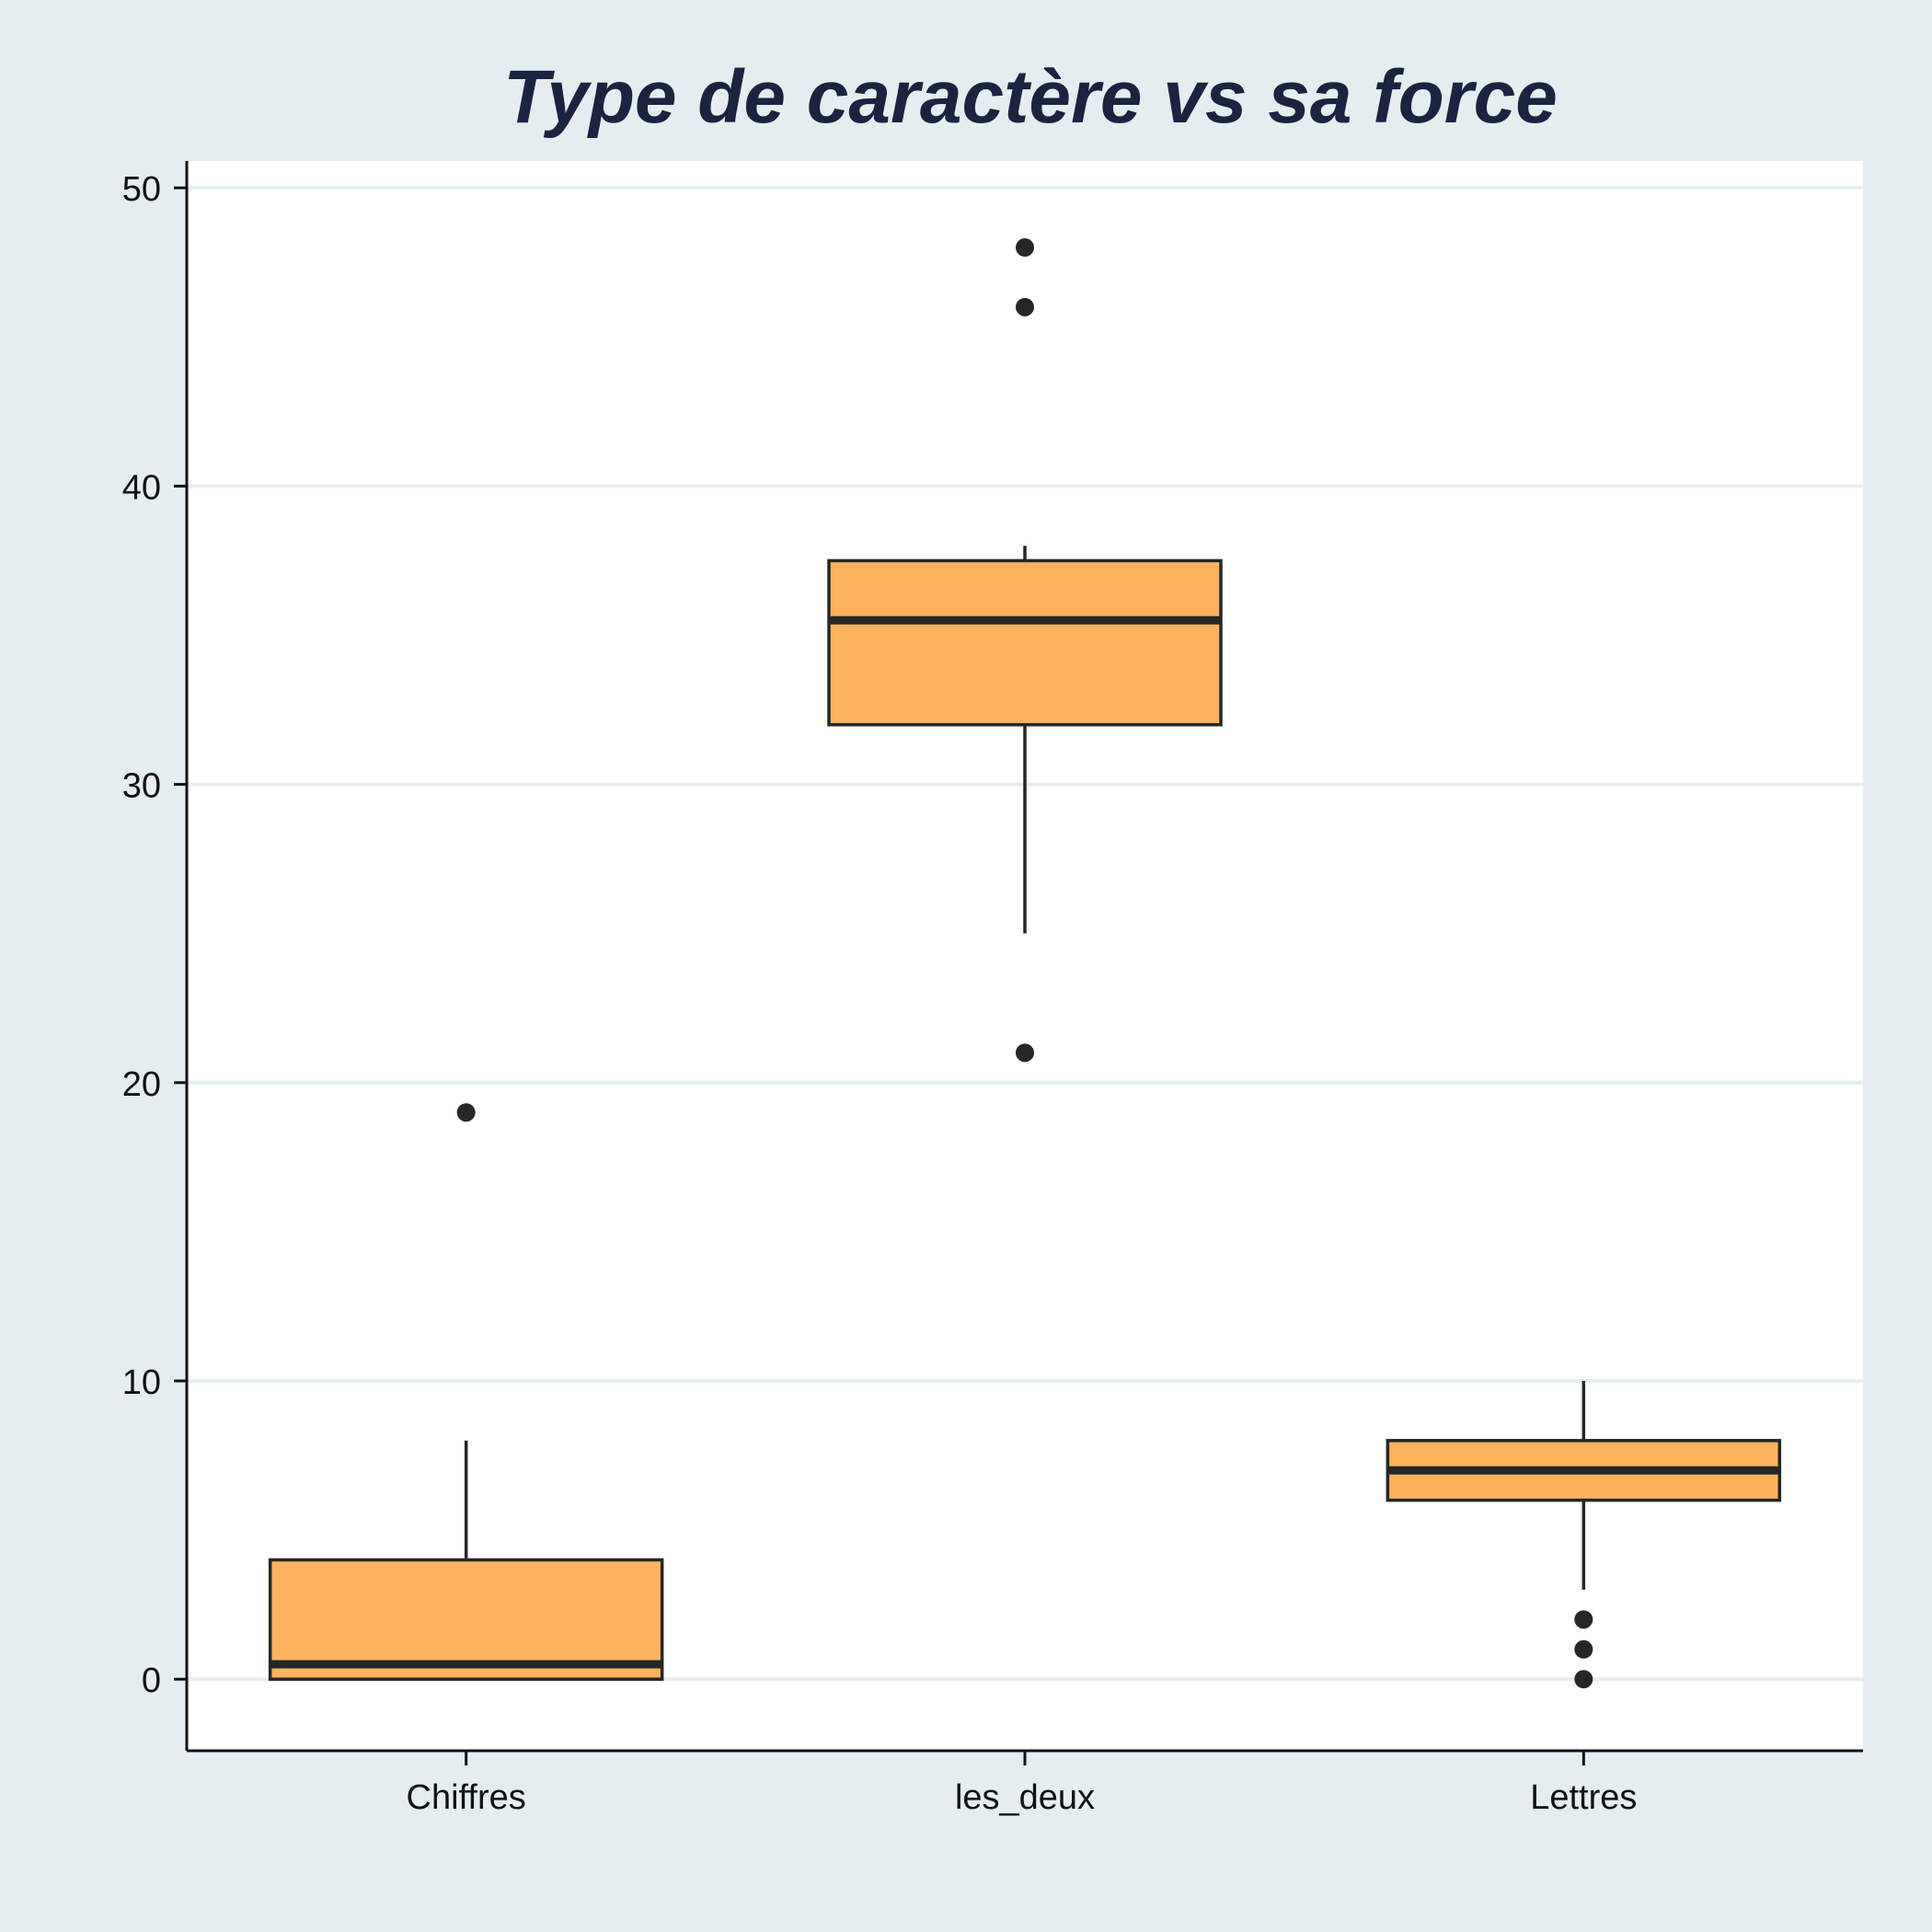 The height and width of the screenshot is (1932, 1932). Describe the element at coordinates (141, 189) in the screenshot. I see `y-tick-label: 50` at that location.